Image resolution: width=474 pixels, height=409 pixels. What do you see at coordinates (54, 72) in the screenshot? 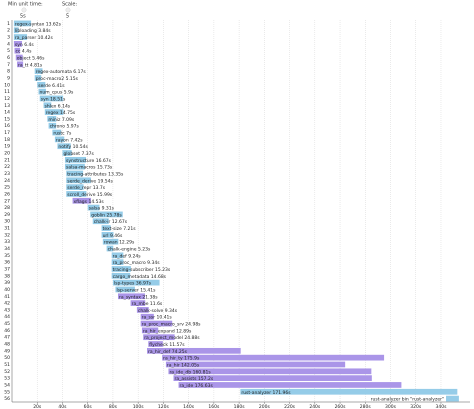
I see `unit-name: regex-automata` at bounding box center [54, 72].